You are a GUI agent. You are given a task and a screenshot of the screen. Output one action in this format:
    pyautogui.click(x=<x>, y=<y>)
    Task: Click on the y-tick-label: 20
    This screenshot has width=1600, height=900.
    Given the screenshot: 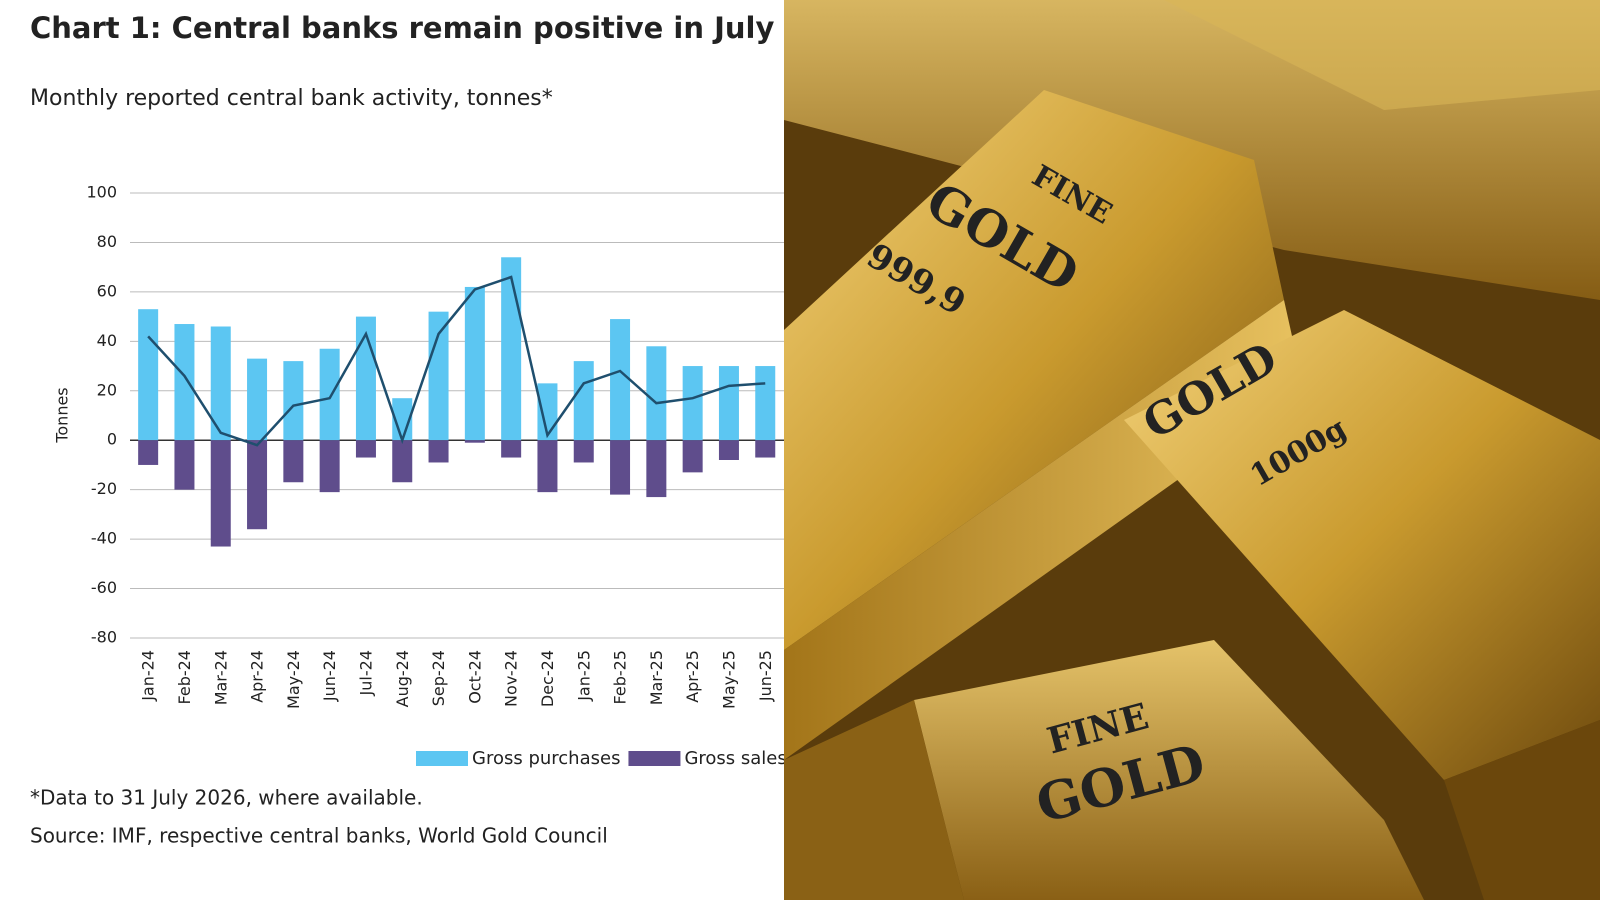 What is the action you would take?
    pyautogui.click(x=107, y=389)
    